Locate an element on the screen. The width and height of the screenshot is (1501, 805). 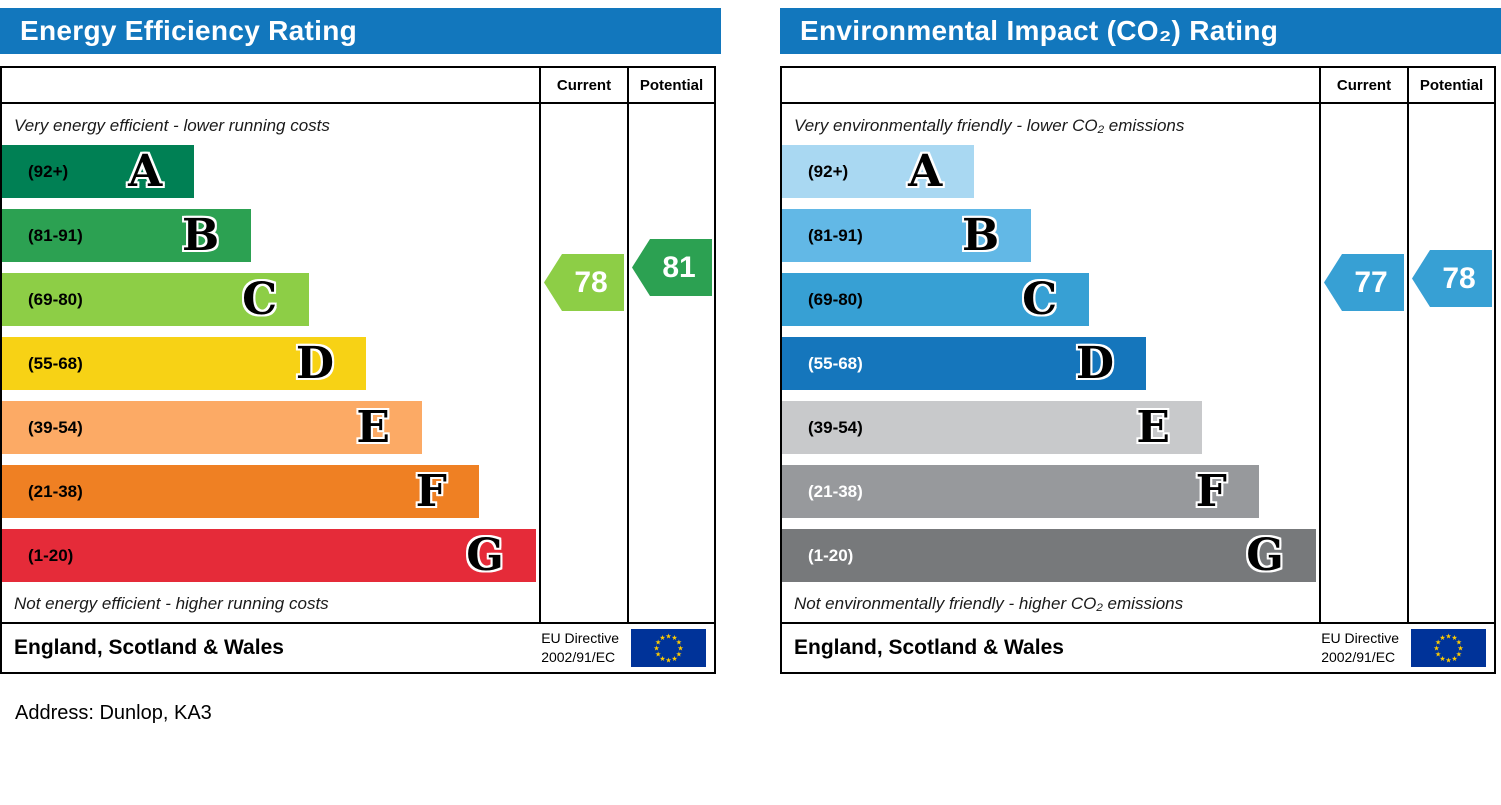
chart-title-bar: Energy Efficiency Rating is located at coordinates (360, 31).